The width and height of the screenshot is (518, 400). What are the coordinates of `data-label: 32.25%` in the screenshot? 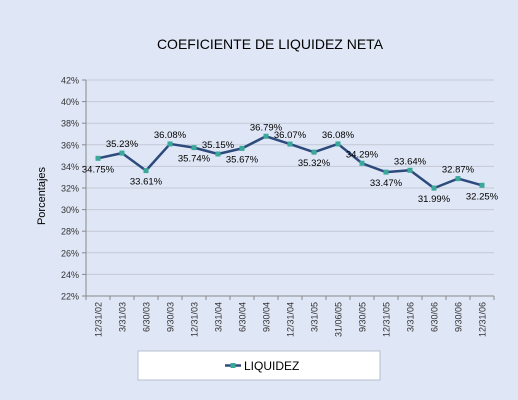 It's located at (482, 196).